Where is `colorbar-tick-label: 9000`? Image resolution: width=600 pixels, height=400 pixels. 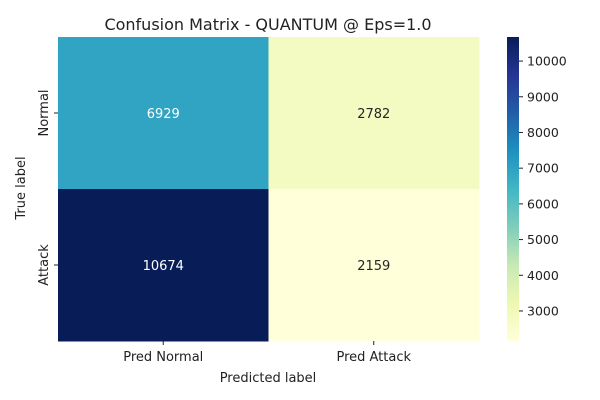 colorbar-tick-label: 9000 is located at coordinates (543, 96).